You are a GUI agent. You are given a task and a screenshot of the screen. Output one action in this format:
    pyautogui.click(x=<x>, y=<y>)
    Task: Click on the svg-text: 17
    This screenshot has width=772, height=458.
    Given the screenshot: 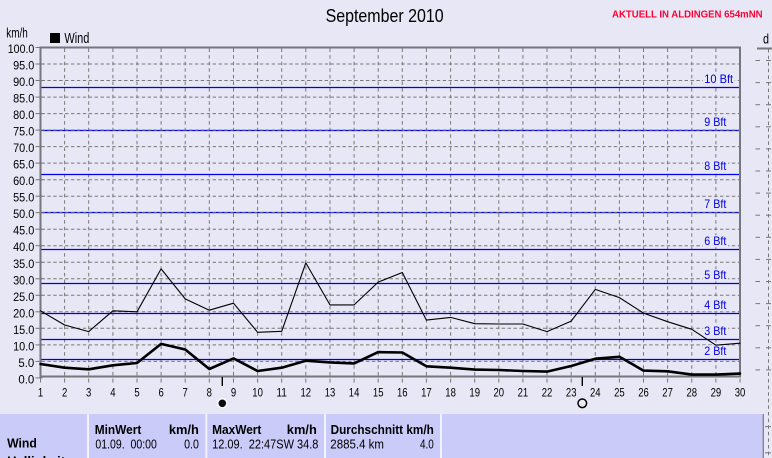 What is the action you would take?
    pyautogui.click(x=426, y=393)
    